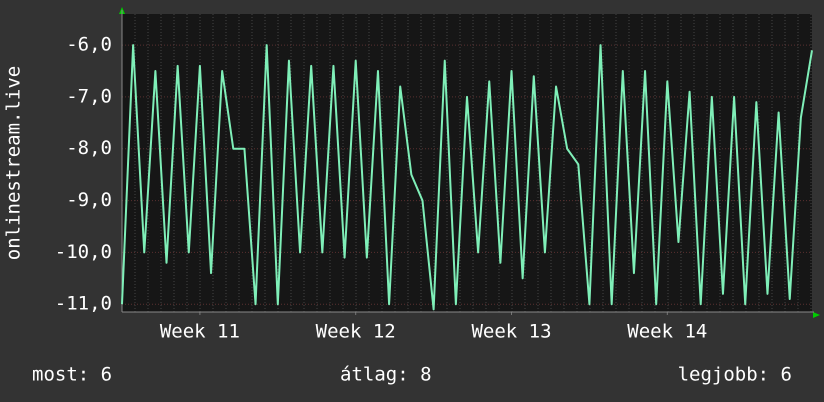 The height and width of the screenshot is (402, 824). I want to click on legend-stat: most: 6, so click(72, 375).